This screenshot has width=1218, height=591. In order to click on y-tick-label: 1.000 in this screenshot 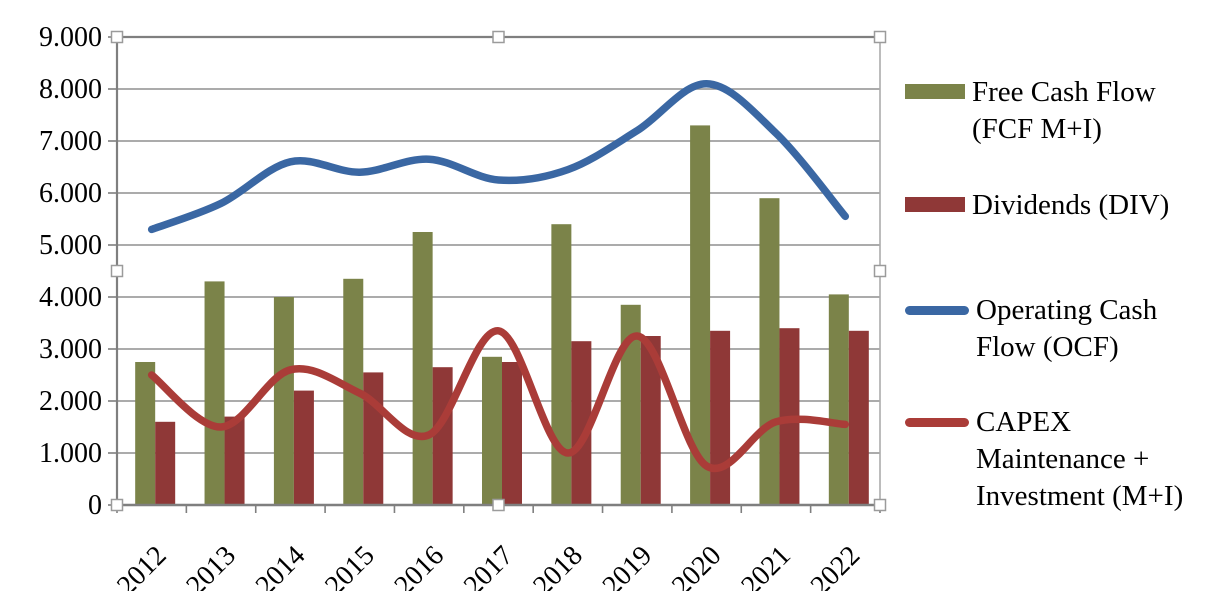, I will do `click(70, 453)`.